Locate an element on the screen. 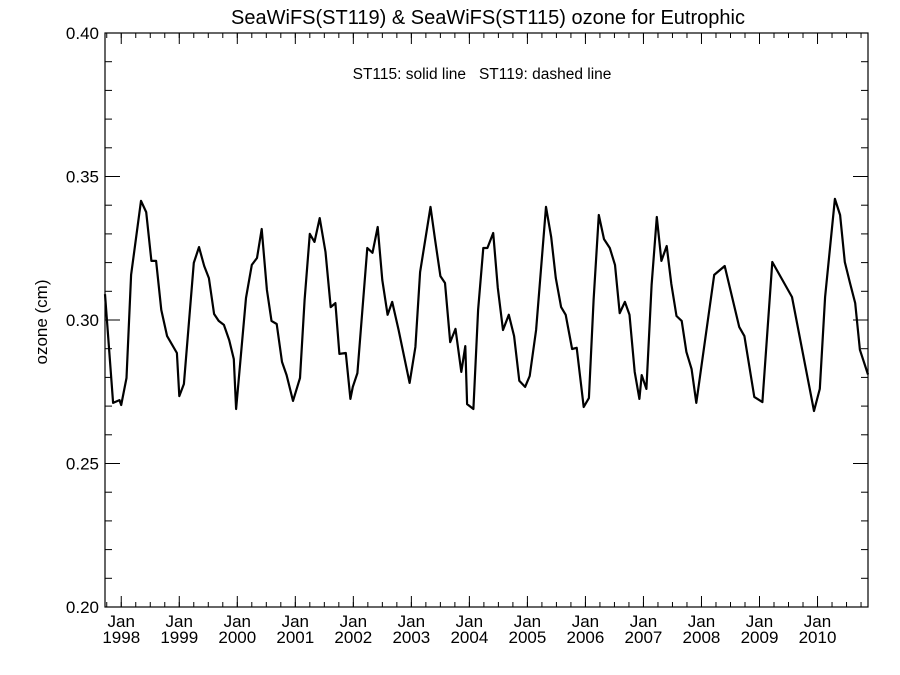  x-tick-year-label: 2000 is located at coordinates (237, 637).